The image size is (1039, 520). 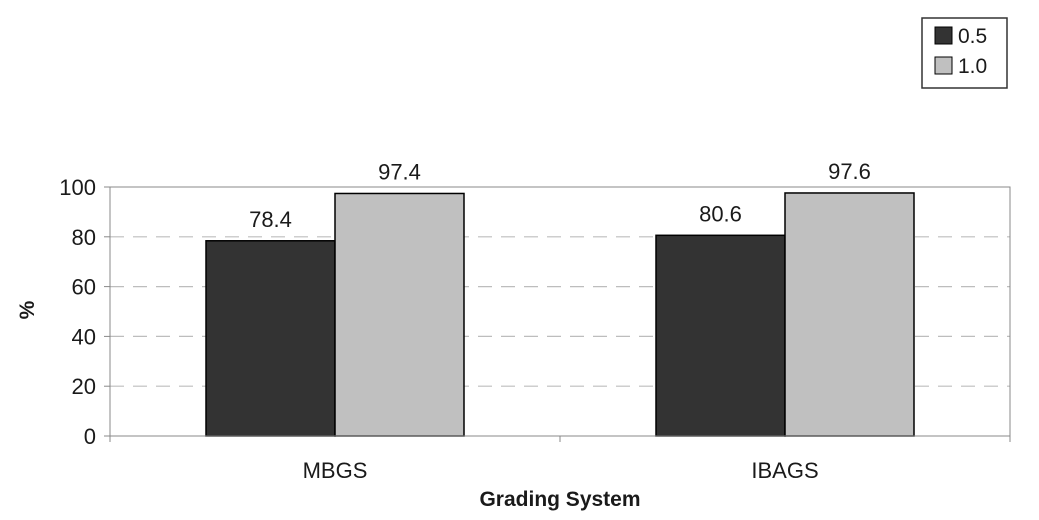 What do you see at coordinates (561, 470) in the screenshot?
I see `x-tick-labels: MBGS IBAGS` at bounding box center [561, 470].